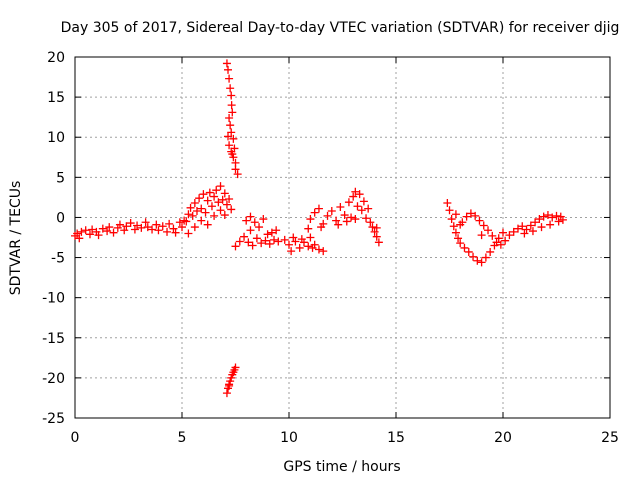  I want to click on y-tick-label: 15, so click(56, 98).